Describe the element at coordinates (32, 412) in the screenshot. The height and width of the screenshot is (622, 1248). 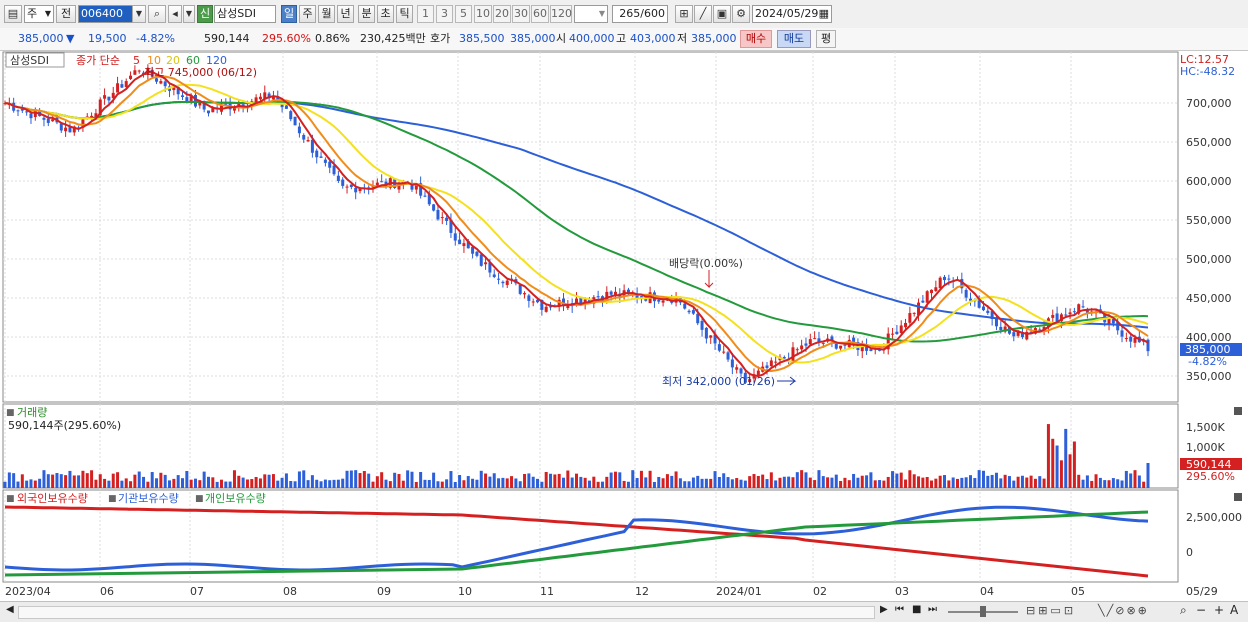
I see `volume-title: 거래량` at that location.